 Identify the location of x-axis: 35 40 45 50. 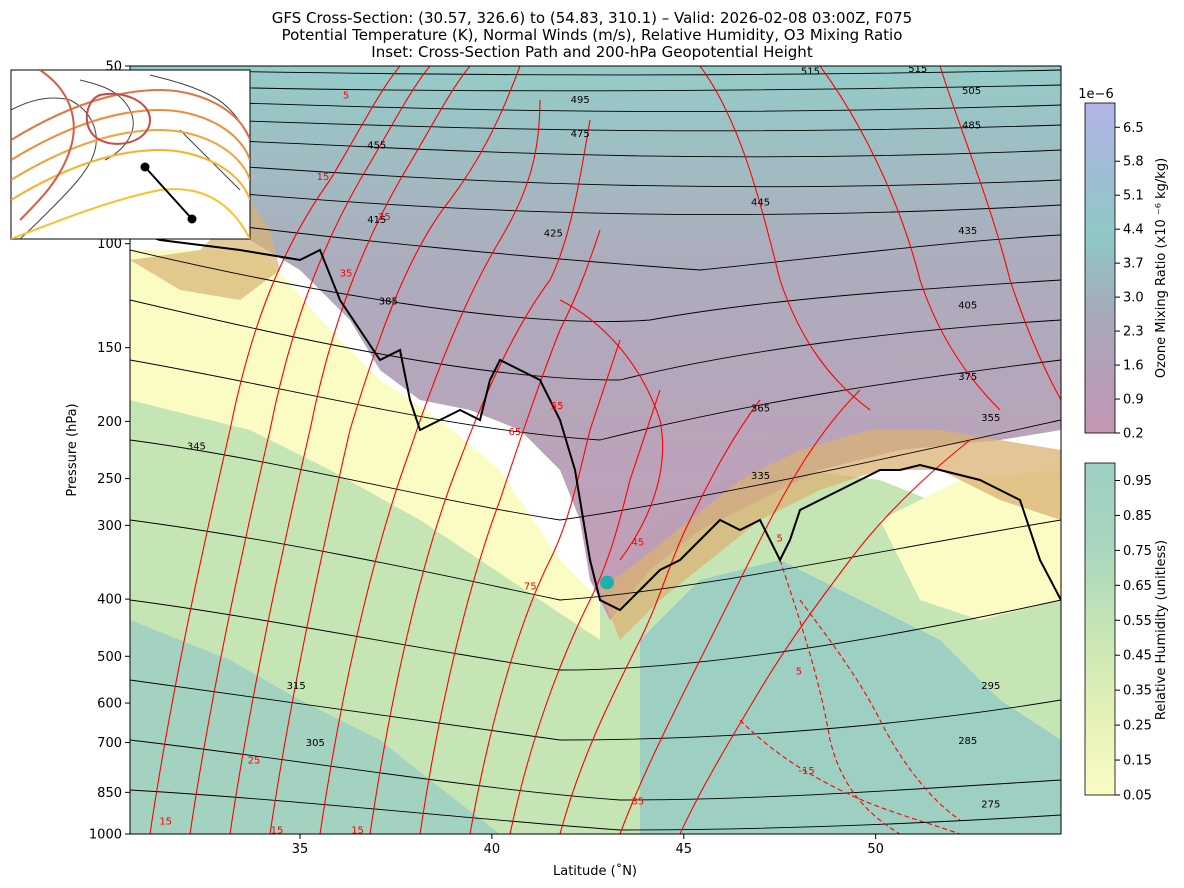
(588, 845).